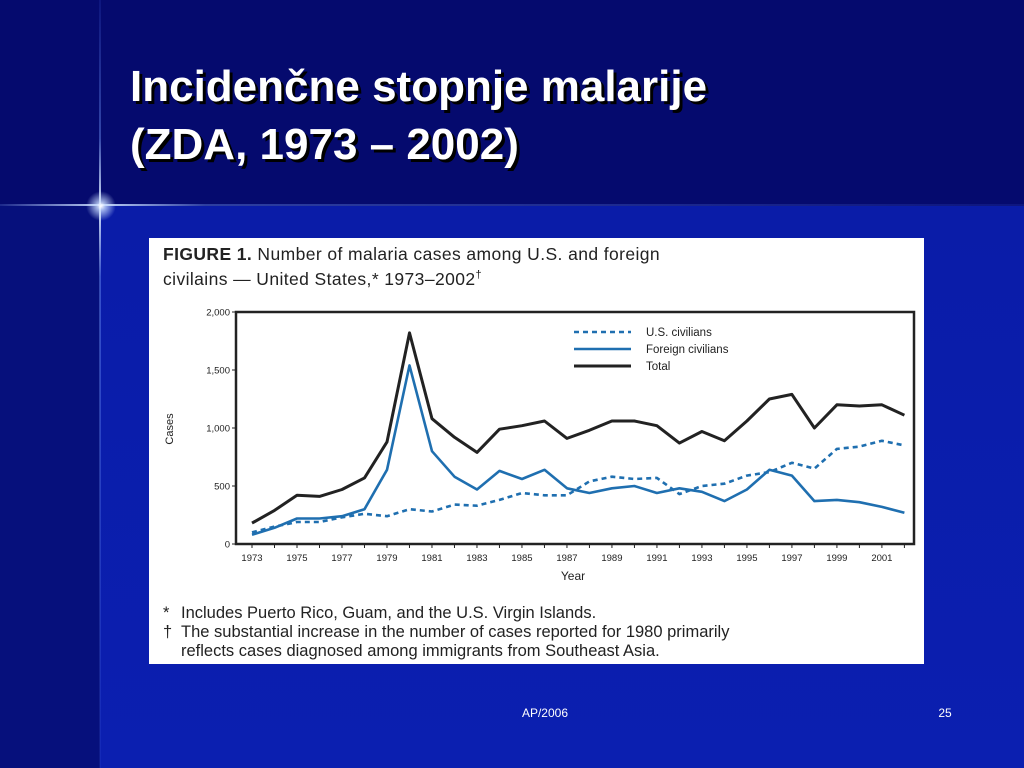 The height and width of the screenshot is (768, 1024). I want to click on legend-label-2: Foreign civilians, so click(687, 350).